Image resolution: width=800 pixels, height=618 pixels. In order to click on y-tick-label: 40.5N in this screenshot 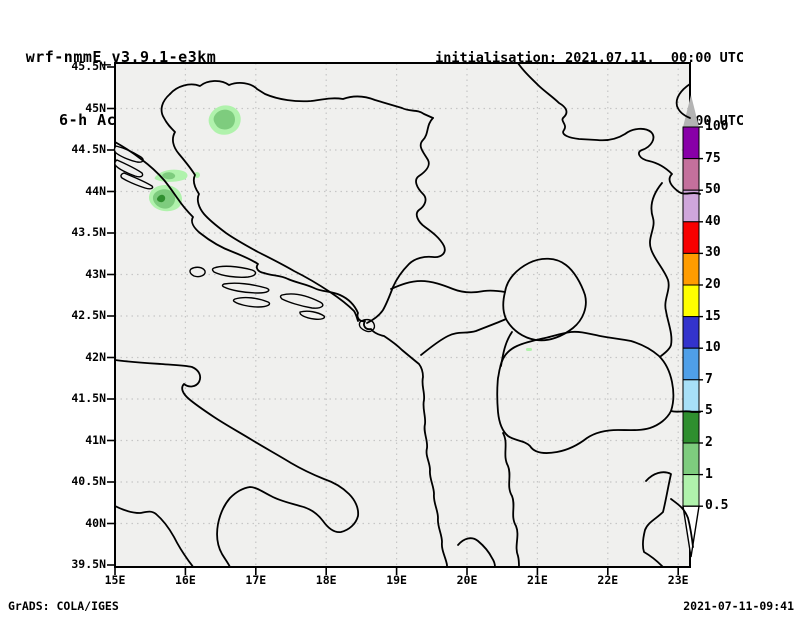, I will do `click(88, 481)`.